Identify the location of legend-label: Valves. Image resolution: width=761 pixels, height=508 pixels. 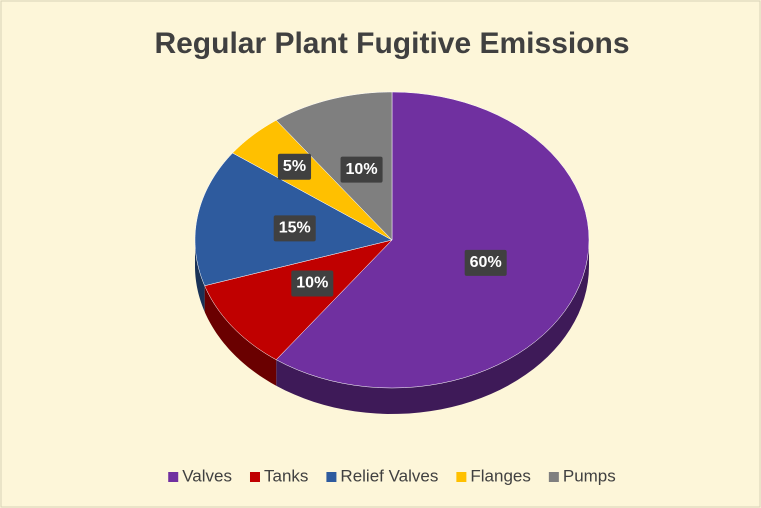
(207, 475).